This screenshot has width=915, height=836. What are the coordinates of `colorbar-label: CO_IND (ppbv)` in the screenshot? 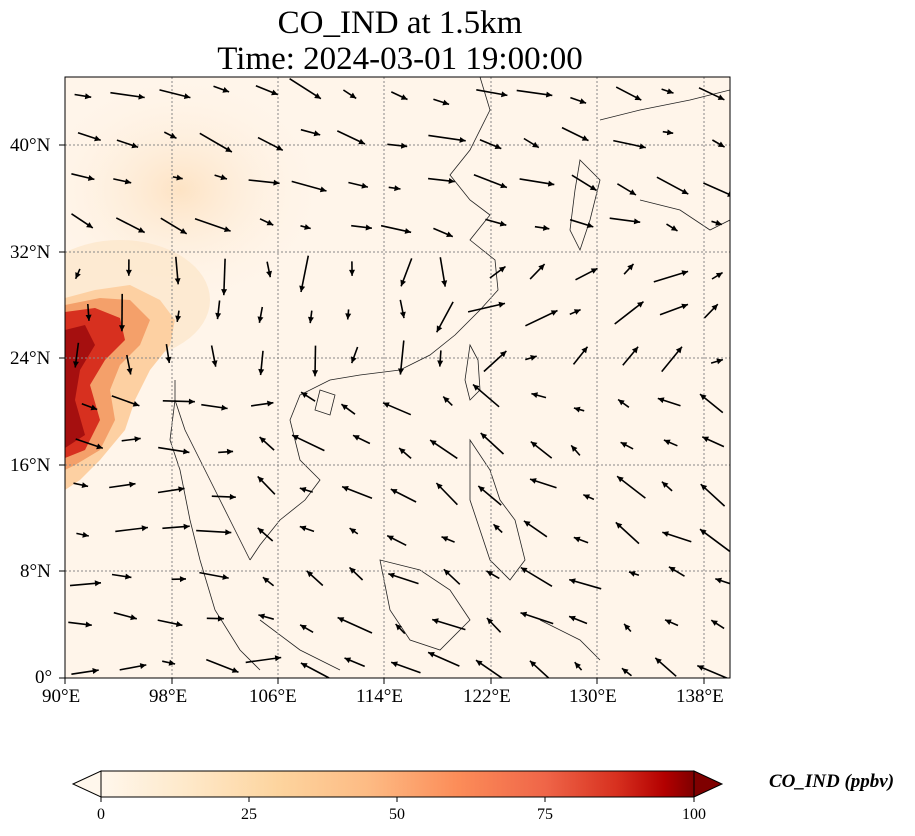 It's located at (832, 781).